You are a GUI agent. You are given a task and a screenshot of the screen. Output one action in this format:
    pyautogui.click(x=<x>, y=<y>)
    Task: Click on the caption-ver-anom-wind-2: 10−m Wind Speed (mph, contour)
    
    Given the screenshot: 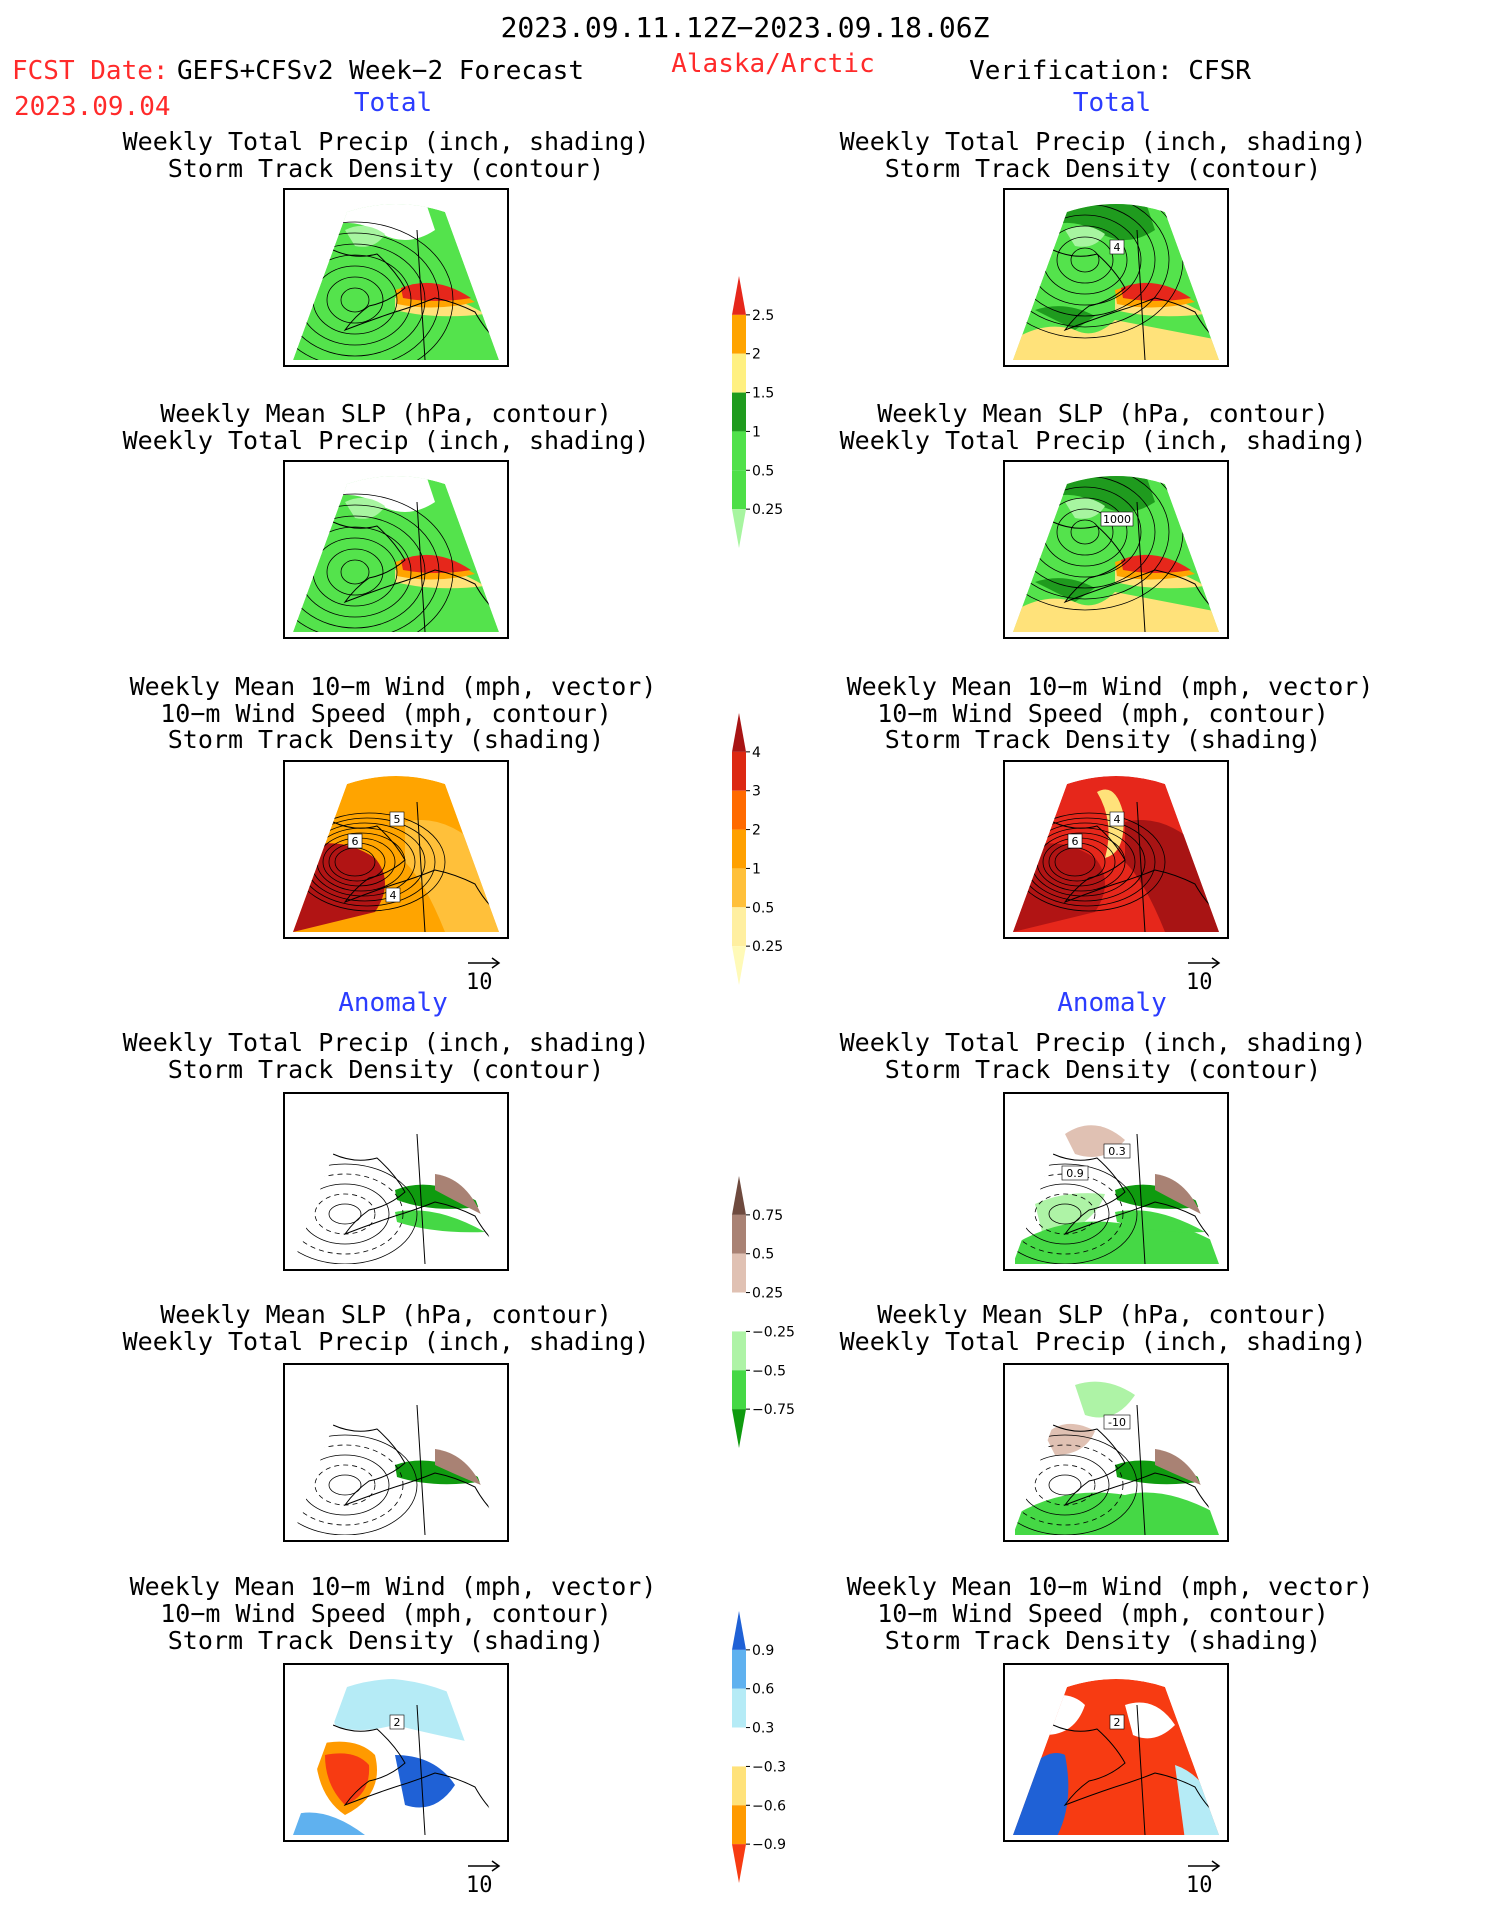 What is the action you would take?
    pyautogui.click(x=1103, y=1613)
    